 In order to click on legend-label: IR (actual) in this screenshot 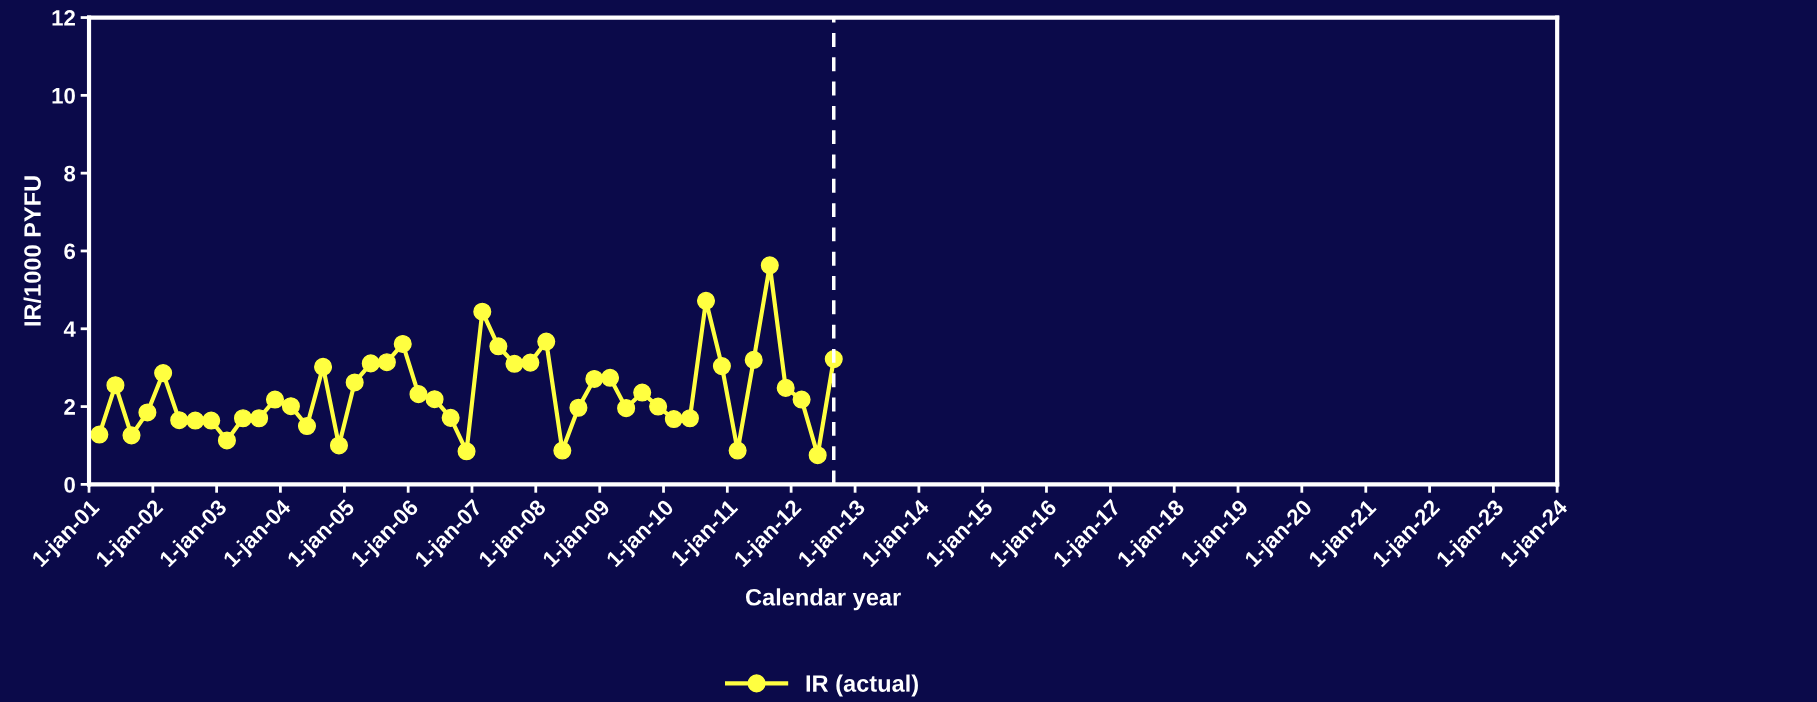, I will do `click(862, 685)`.